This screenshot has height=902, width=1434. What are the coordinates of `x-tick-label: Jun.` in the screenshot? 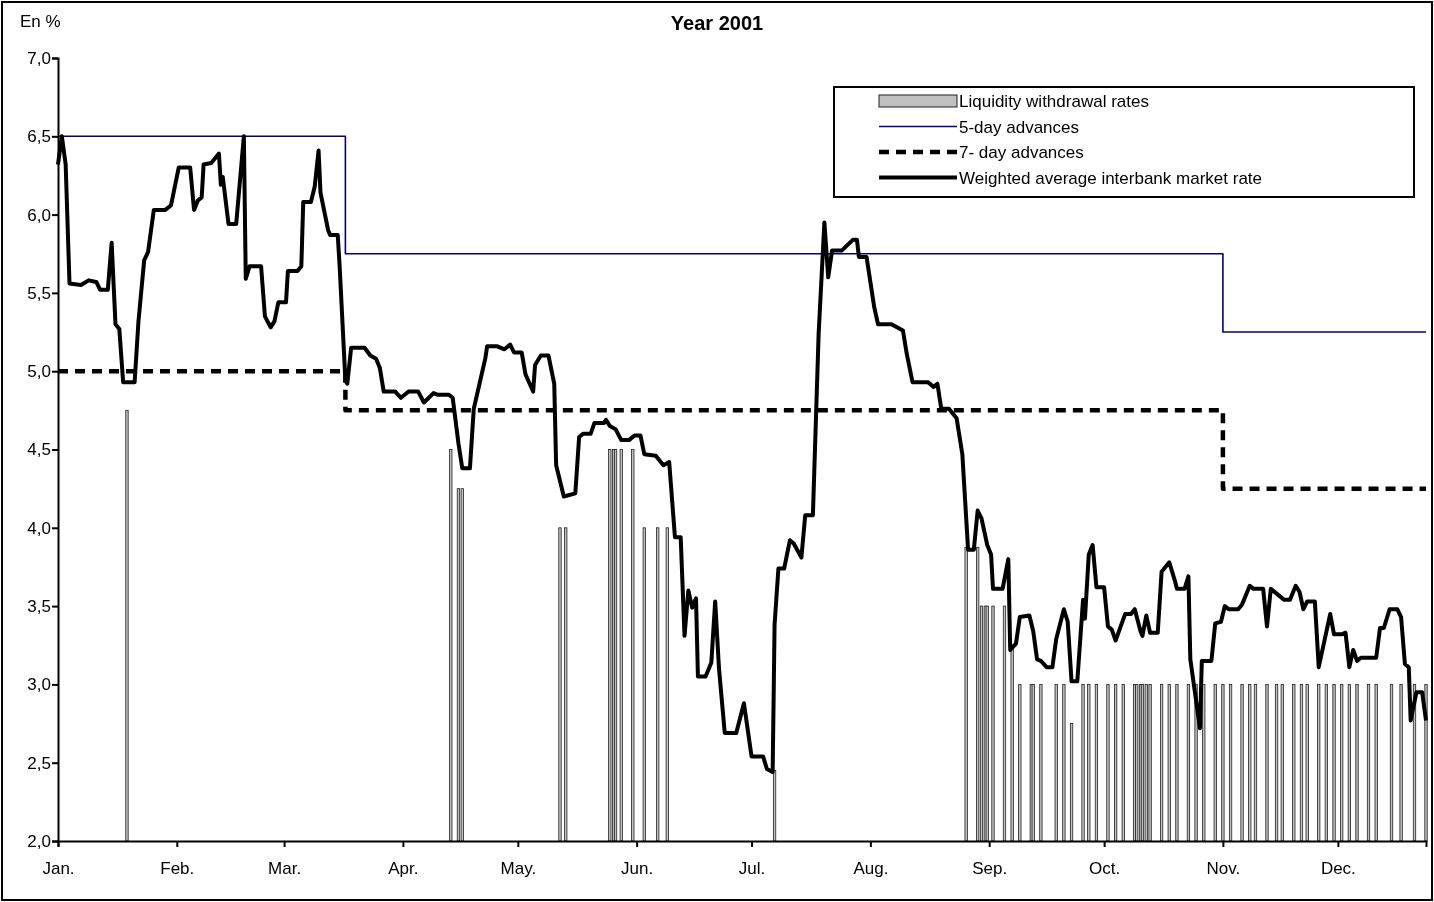 It's located at (637, 868).